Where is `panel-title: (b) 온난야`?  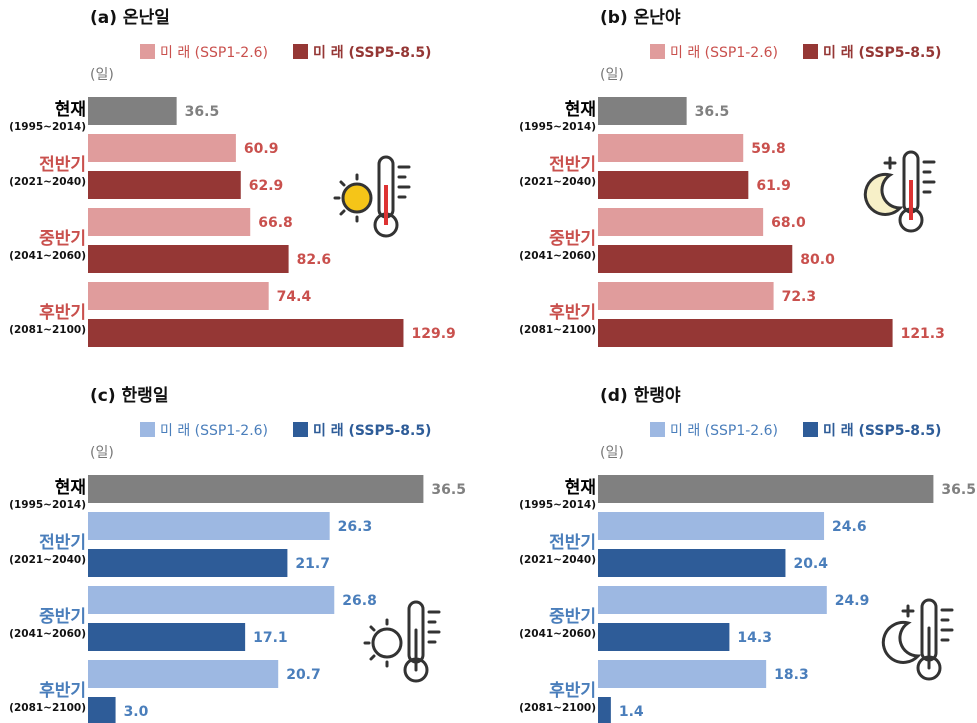 panel-title: (b) 온난야 is located at coordinates (640, 18).